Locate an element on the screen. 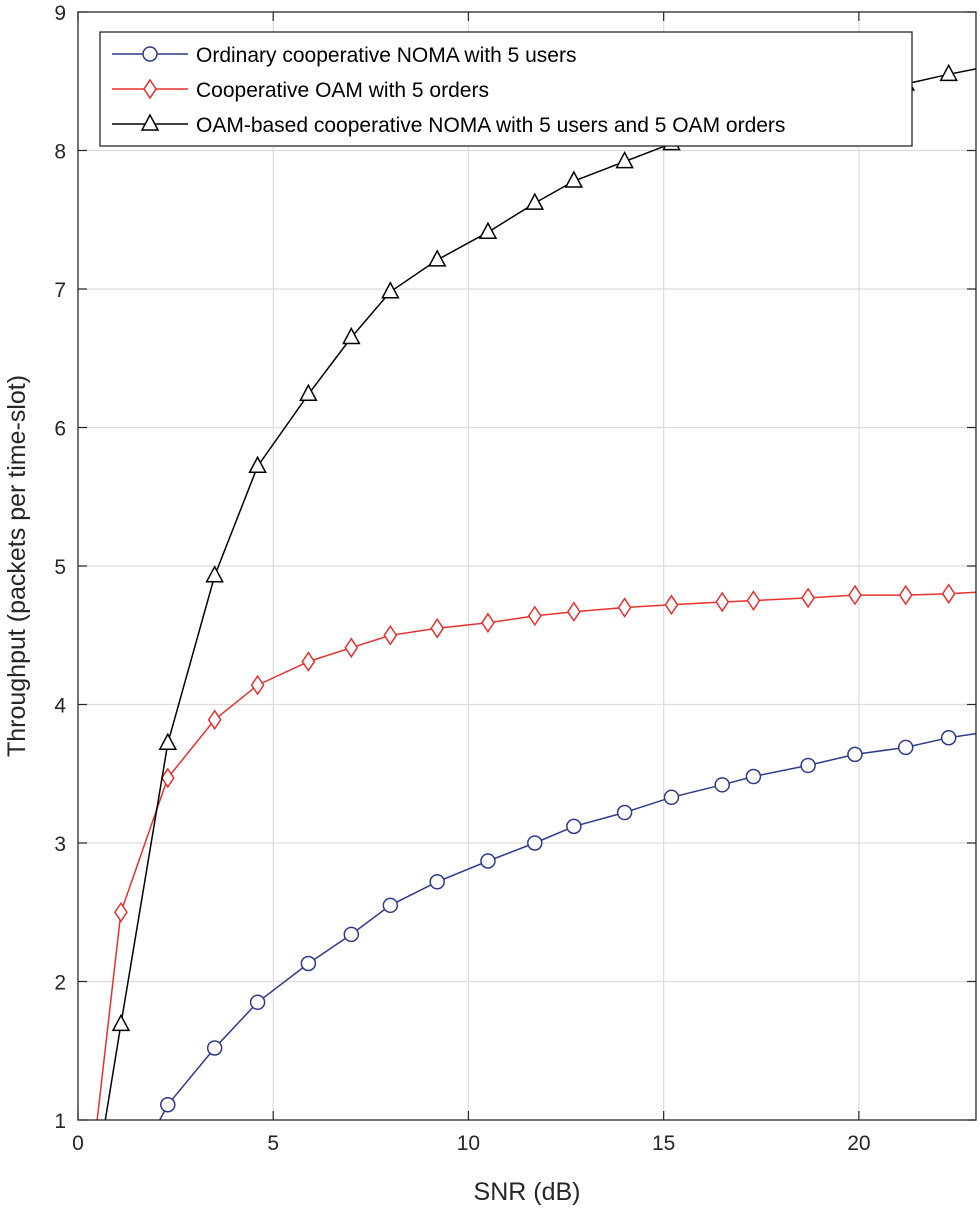 This screenshot has width=980, height=1212. x-tick-label: 0 is located at coordinates (78, 1143).